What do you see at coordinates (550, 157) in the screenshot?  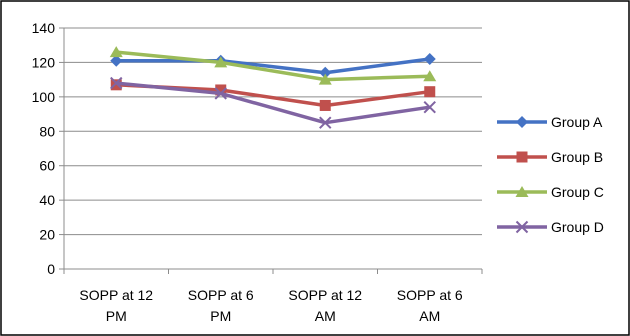 I see `legend-item-group-b: Group B` at bounding box center [550, 157].